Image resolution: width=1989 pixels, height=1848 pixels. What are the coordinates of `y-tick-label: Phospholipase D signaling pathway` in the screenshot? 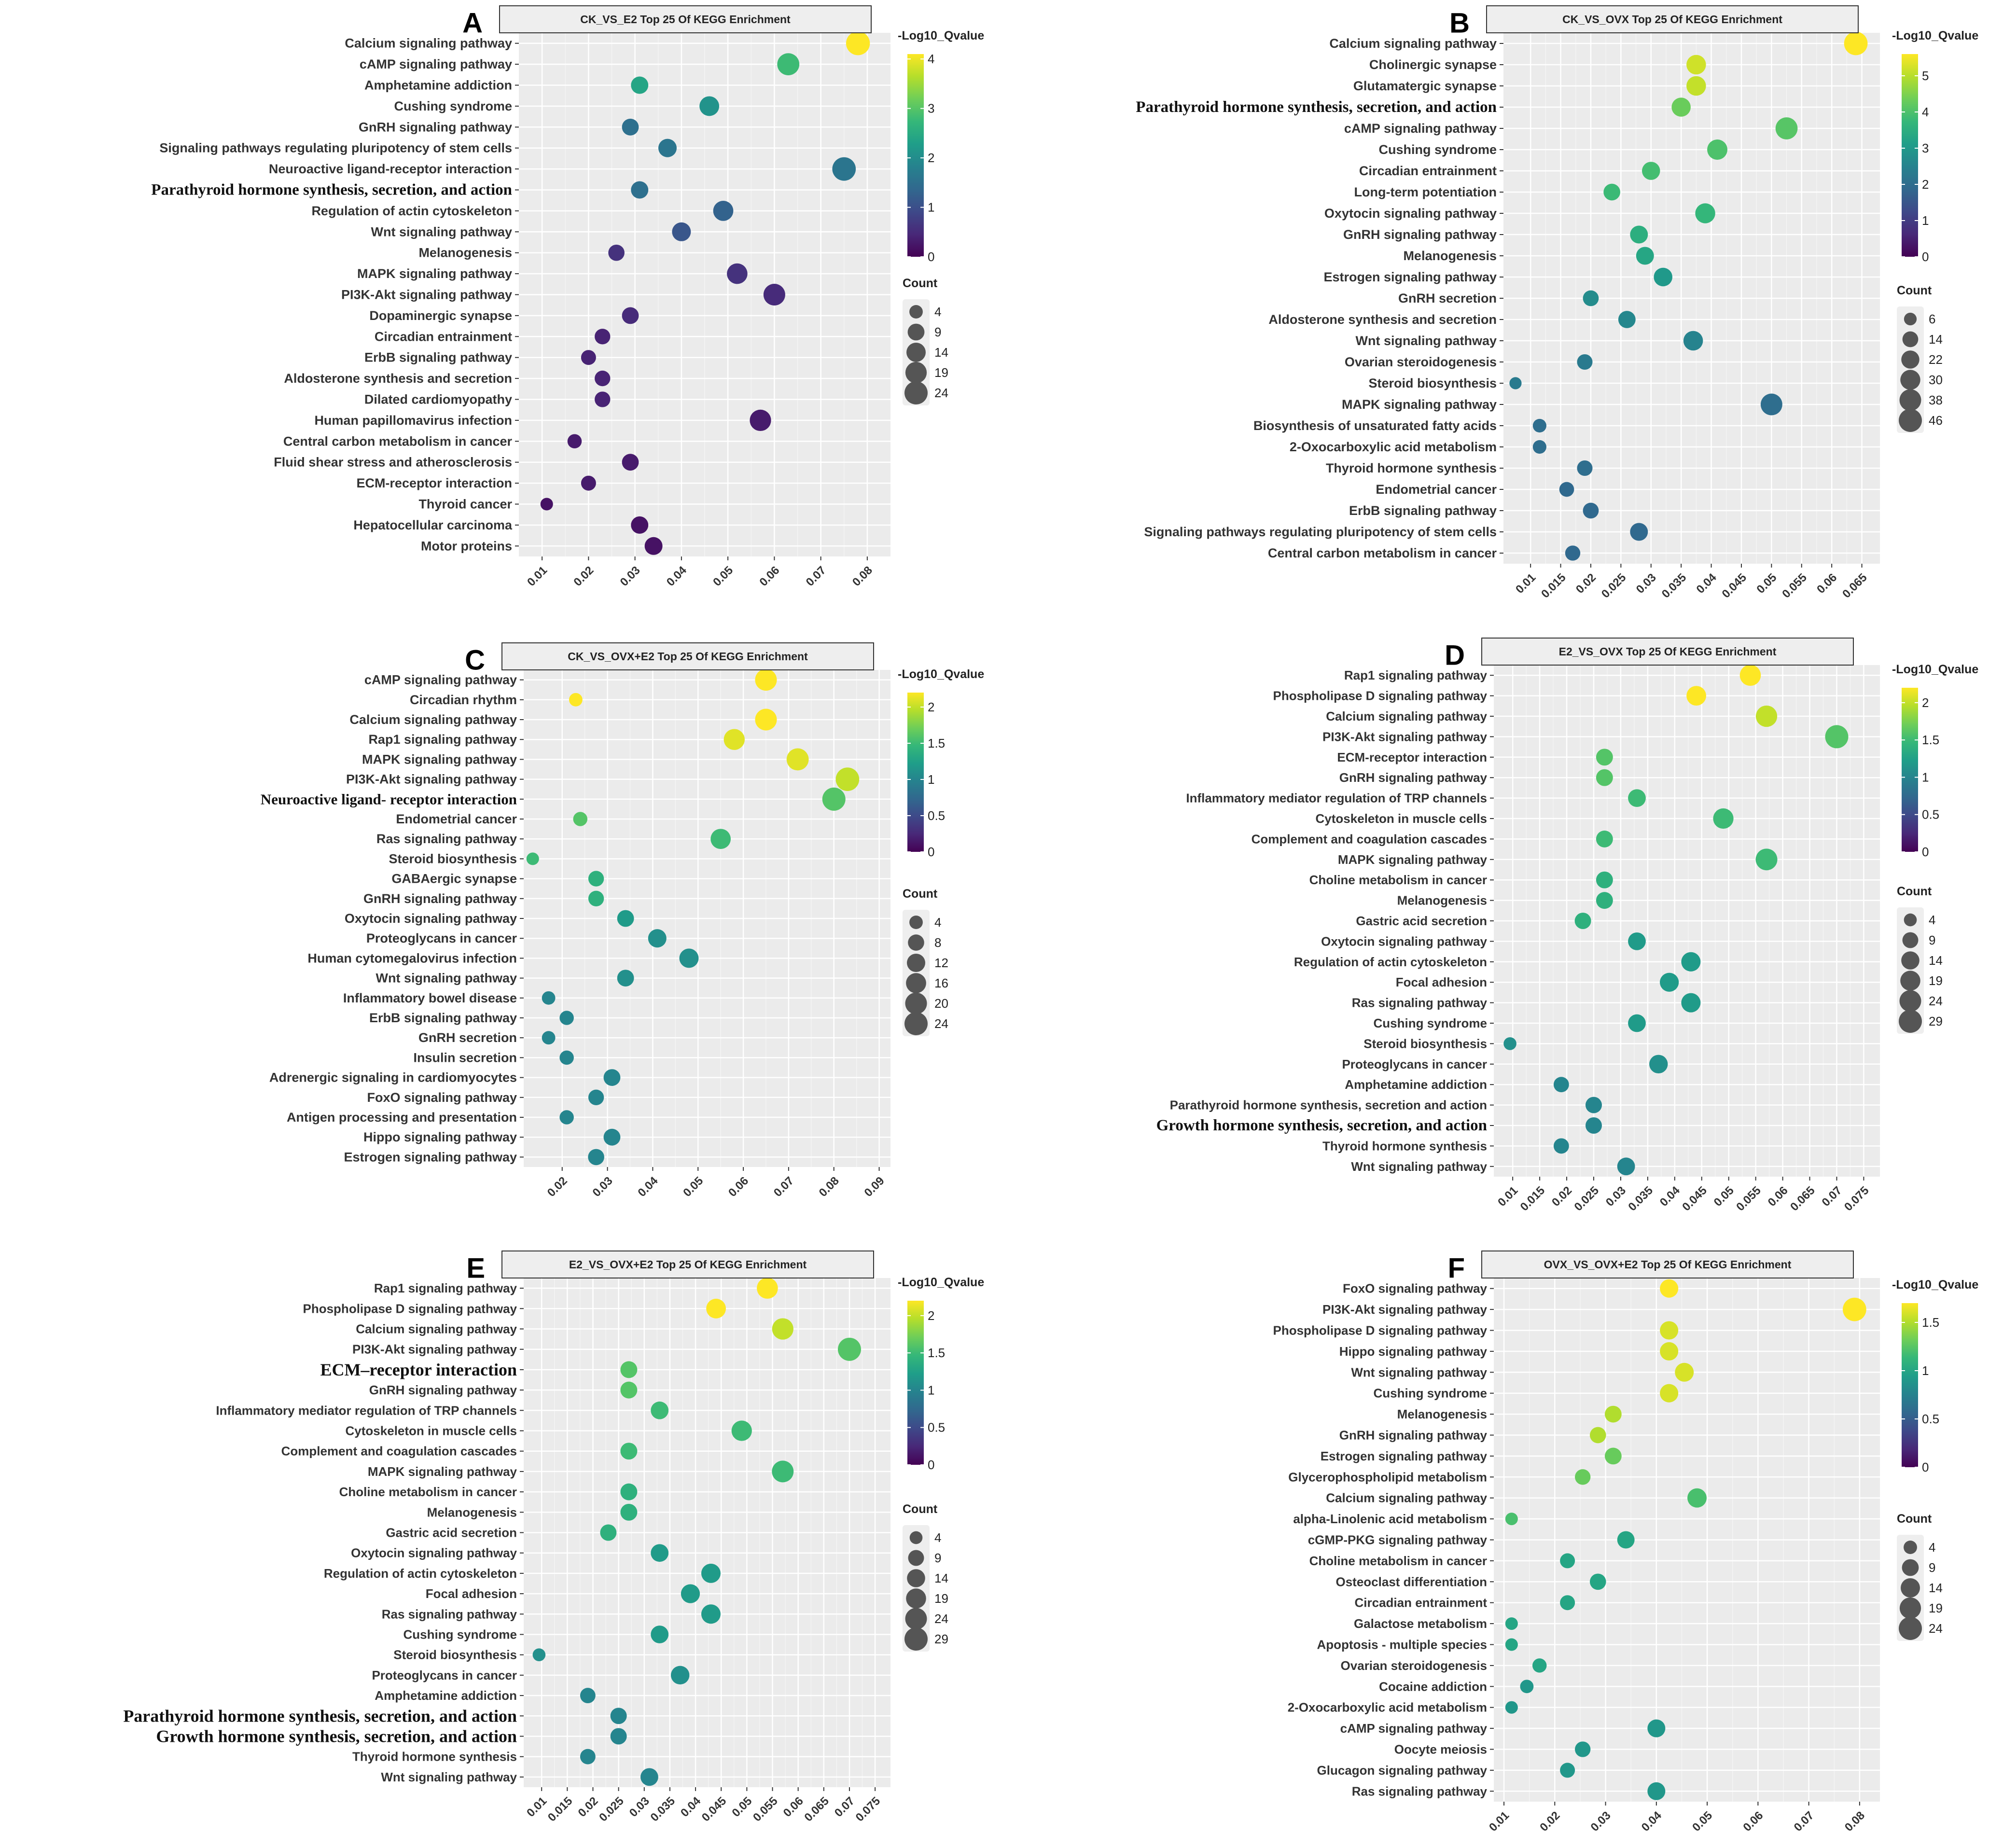 It's located at (1380, 1330).